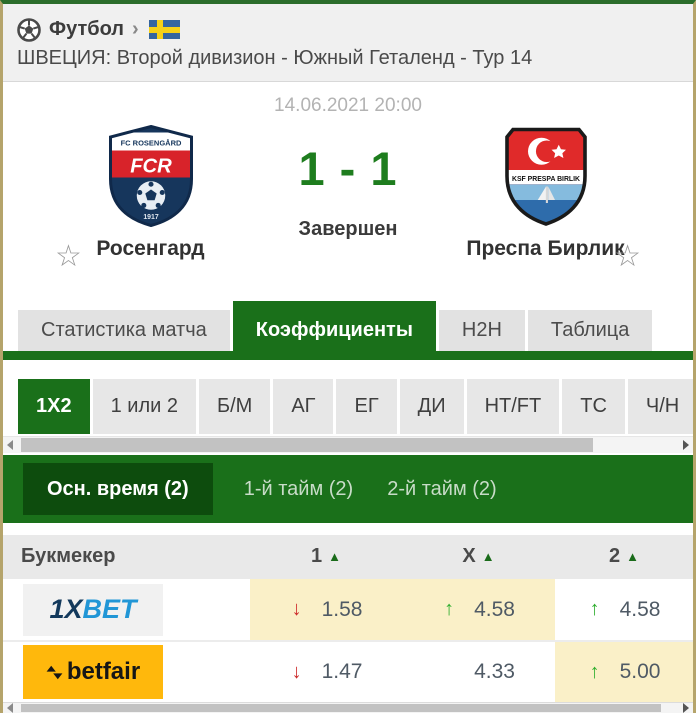 The width and height of the screenshot is (696, 713). I want to click on market-tab-dc: ДИ, so click(431, 406).